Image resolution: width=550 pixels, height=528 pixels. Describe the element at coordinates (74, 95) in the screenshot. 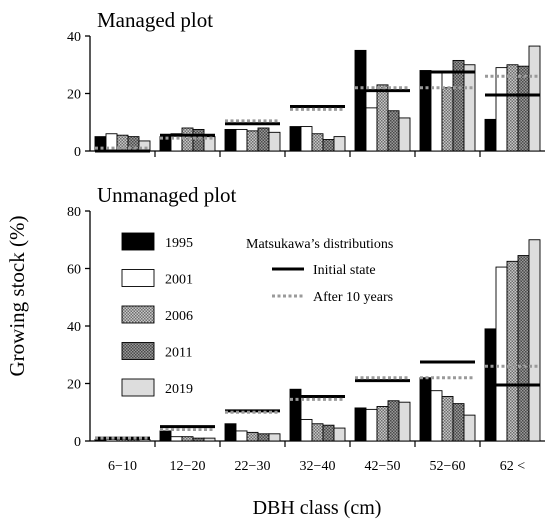

I see `managed-y-tick-label: 20` at that location.